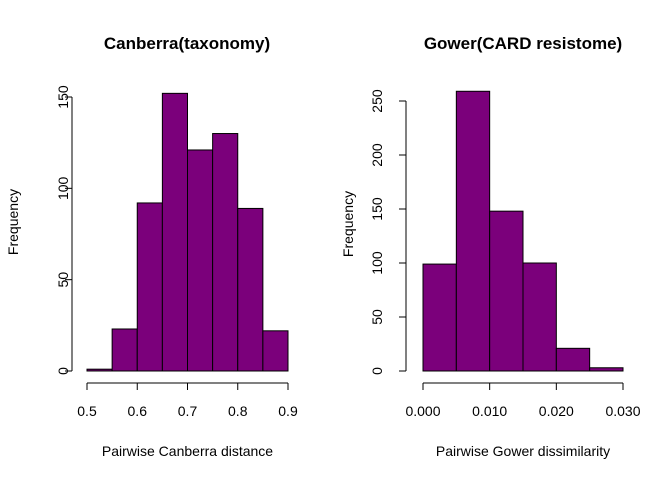  I want to click on chart-title-2: Gower(CARD resistome), so click(523, 43).